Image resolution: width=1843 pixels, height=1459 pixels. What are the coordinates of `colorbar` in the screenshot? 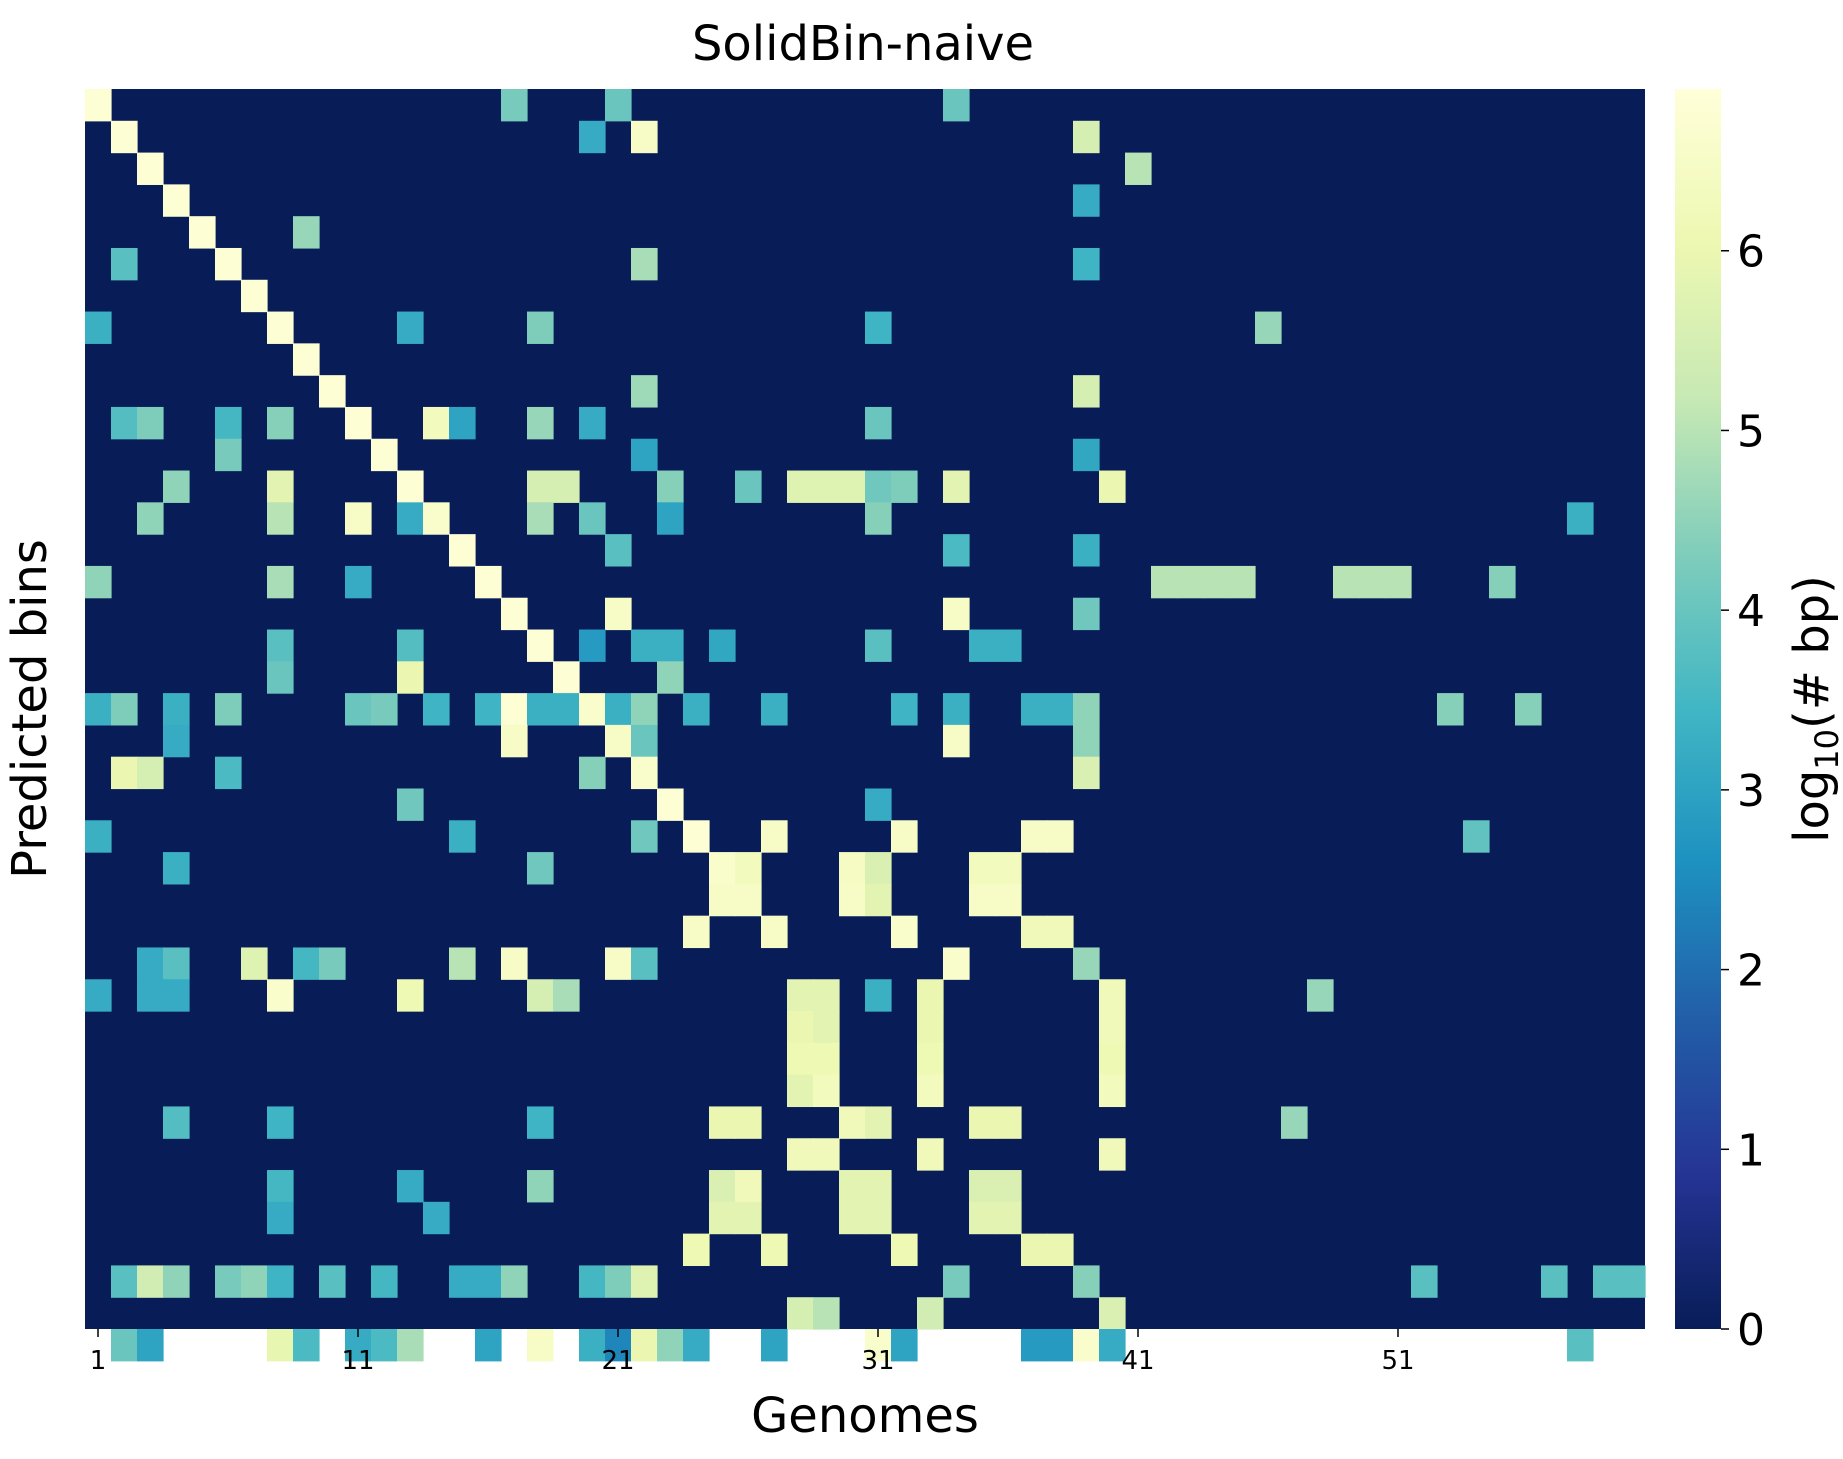 It's located at (1698, 709).